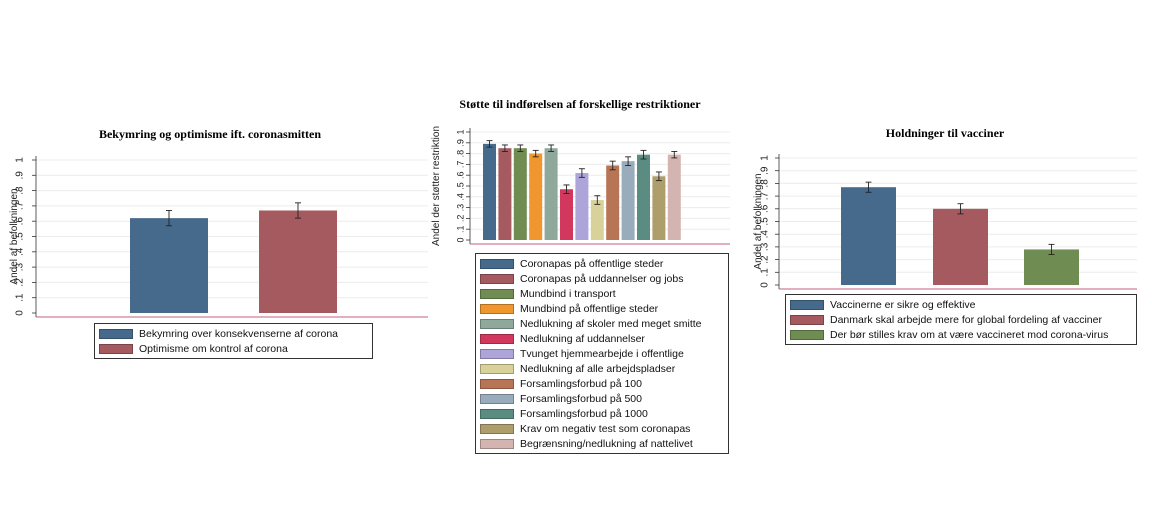 The height and width of the screenshot is (523, 1152). I want to click on legend-item: Coronapas på uddannelser og jobs, so click(602, 278).